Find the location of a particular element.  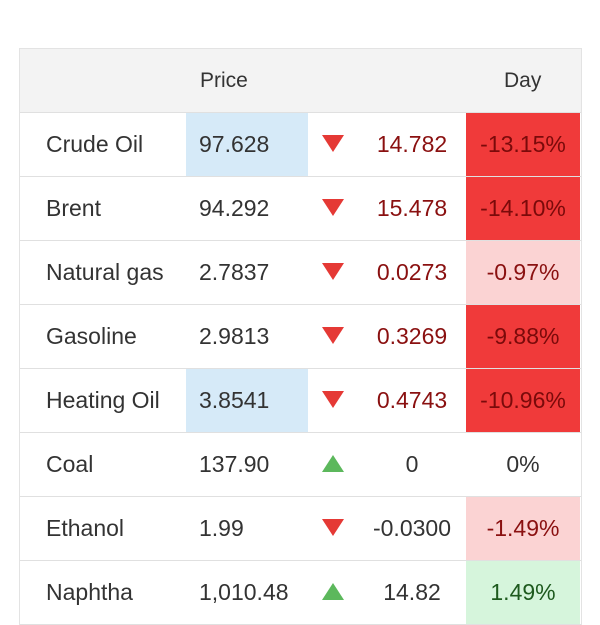

change-cell: 14.782 is located at coordinates (412, 144).